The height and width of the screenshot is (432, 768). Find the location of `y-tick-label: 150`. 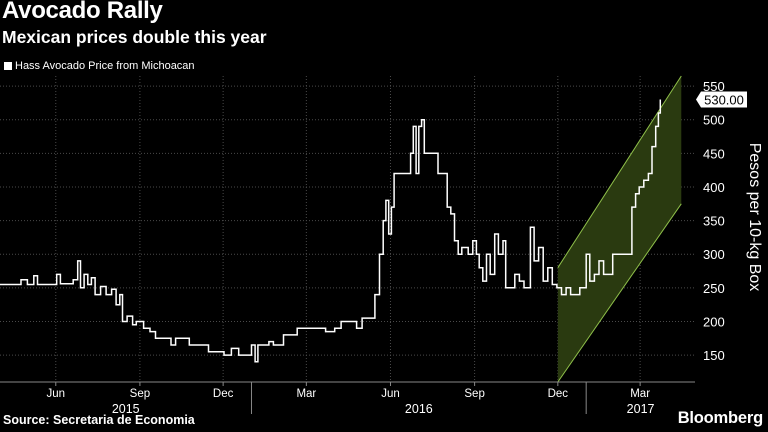

y-tick-label: 150 is located at coordinates (714, 355).